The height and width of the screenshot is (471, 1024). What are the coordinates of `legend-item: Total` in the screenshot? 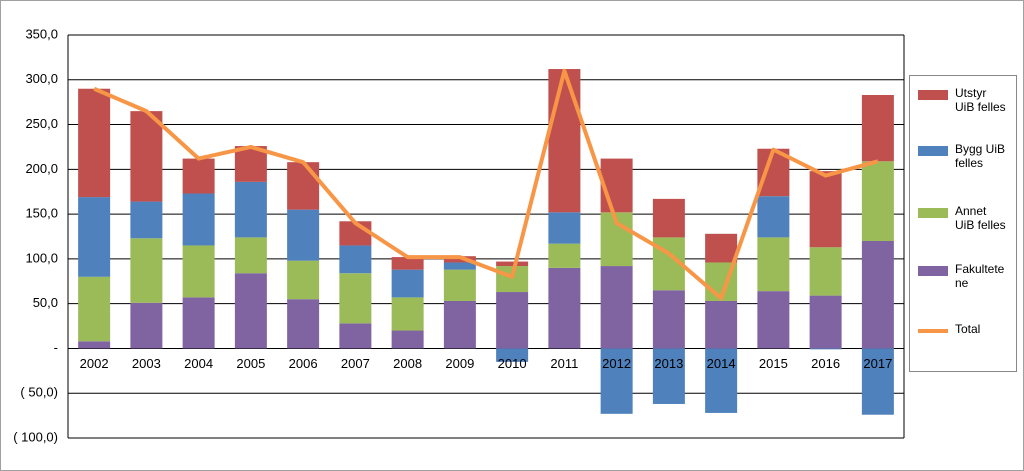 It's located at (966, 329).